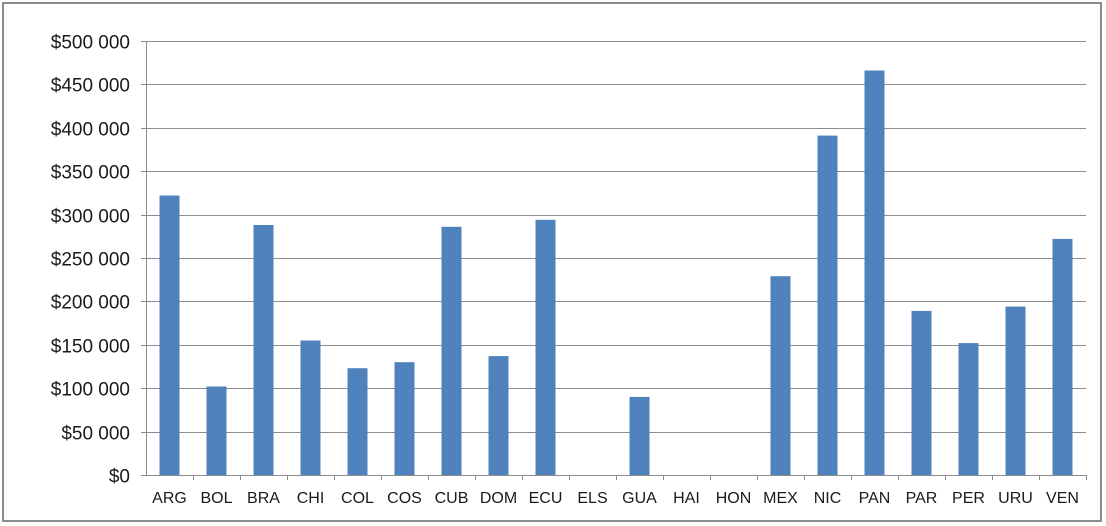  Describe the element at coordinates (1015, 498) in the screenshot. I see `x-tick-label: URU` at that location.